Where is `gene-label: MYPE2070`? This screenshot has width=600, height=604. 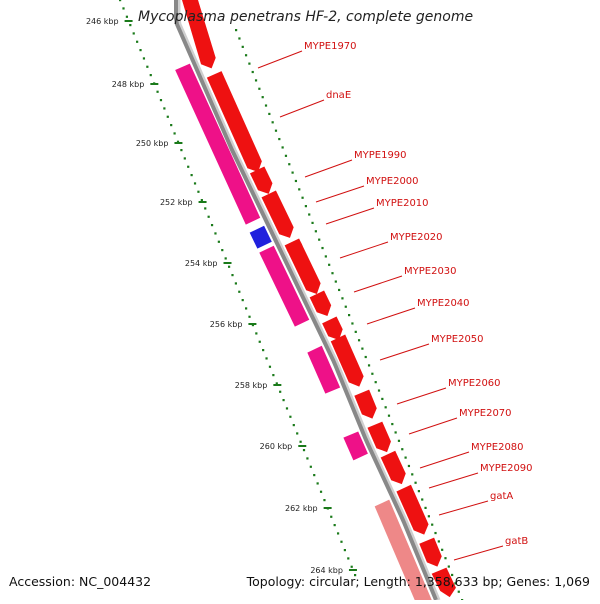
gene-label: MYPE2070 is located at coordinates (485, 413).